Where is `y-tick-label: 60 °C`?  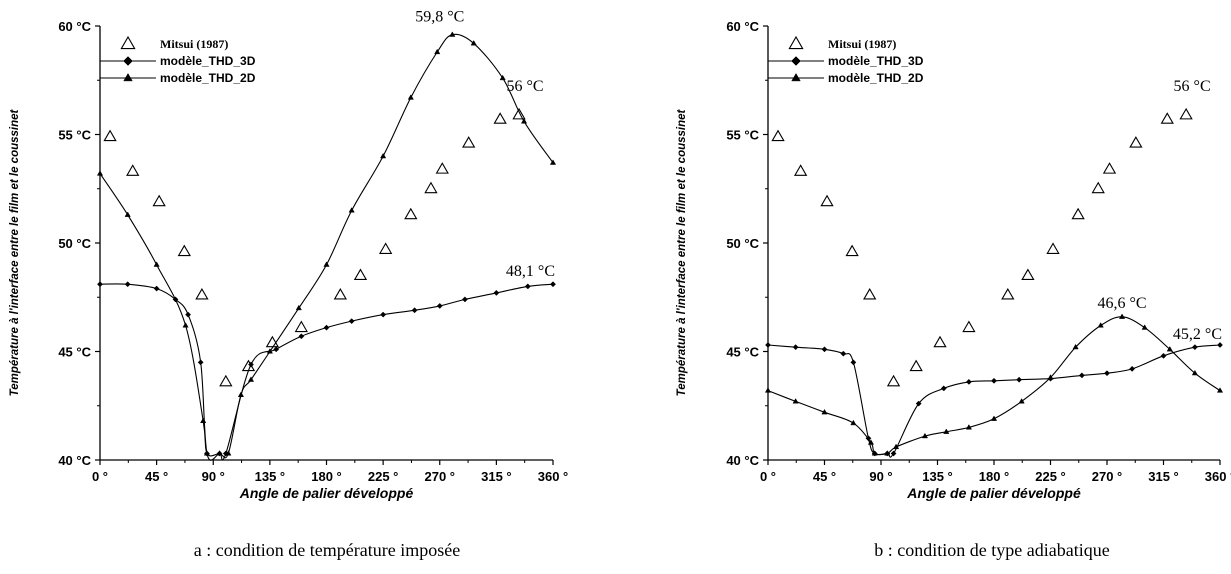
y-tick-label: 60 °C is located at coordinates (742, 26).